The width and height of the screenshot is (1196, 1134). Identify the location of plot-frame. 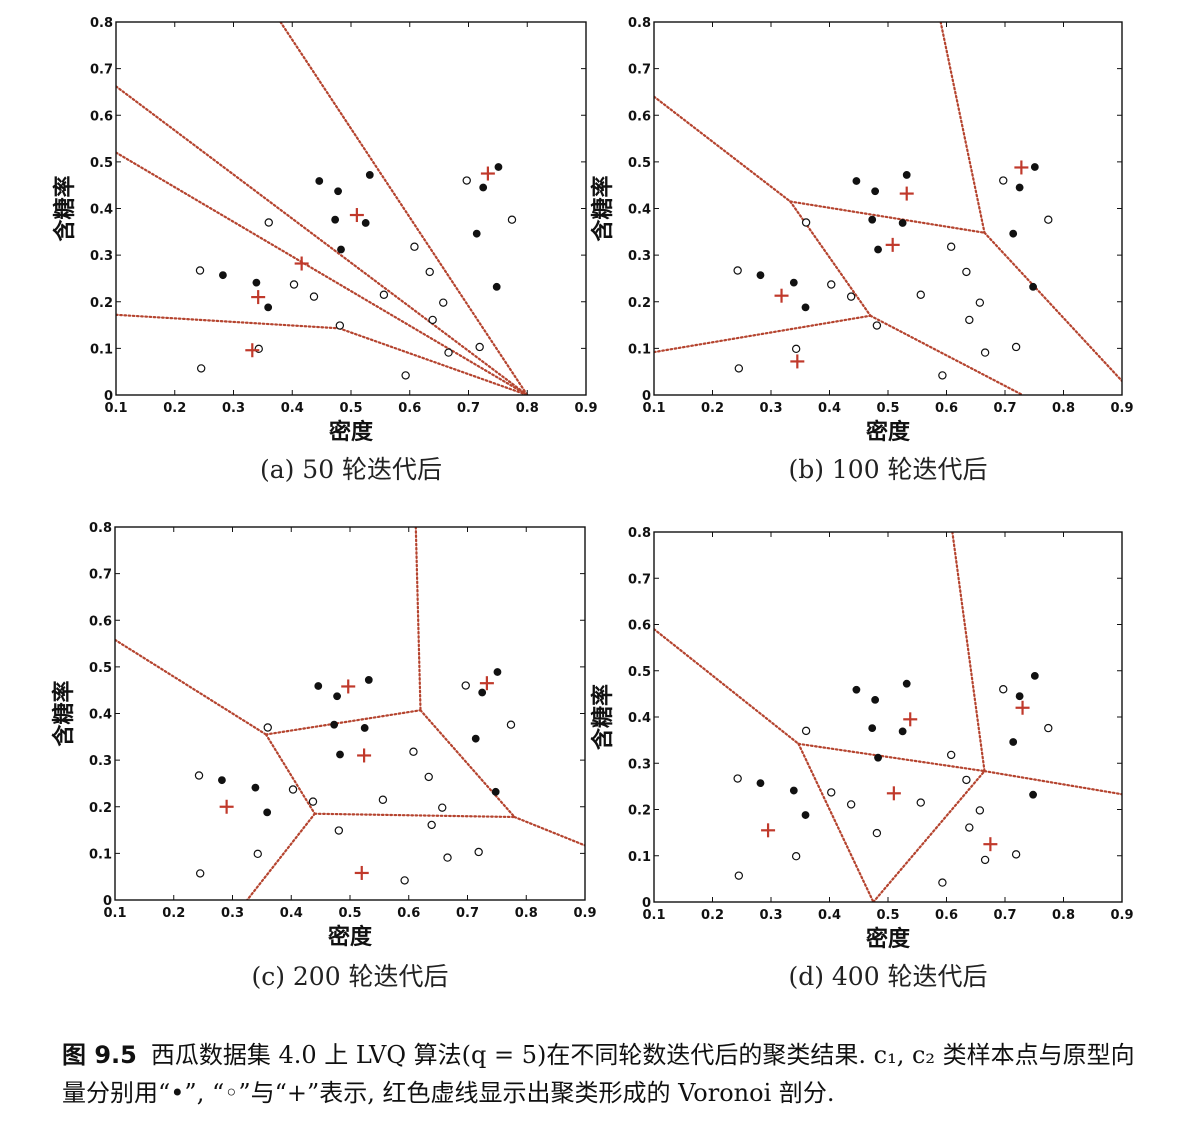
(888, 717).